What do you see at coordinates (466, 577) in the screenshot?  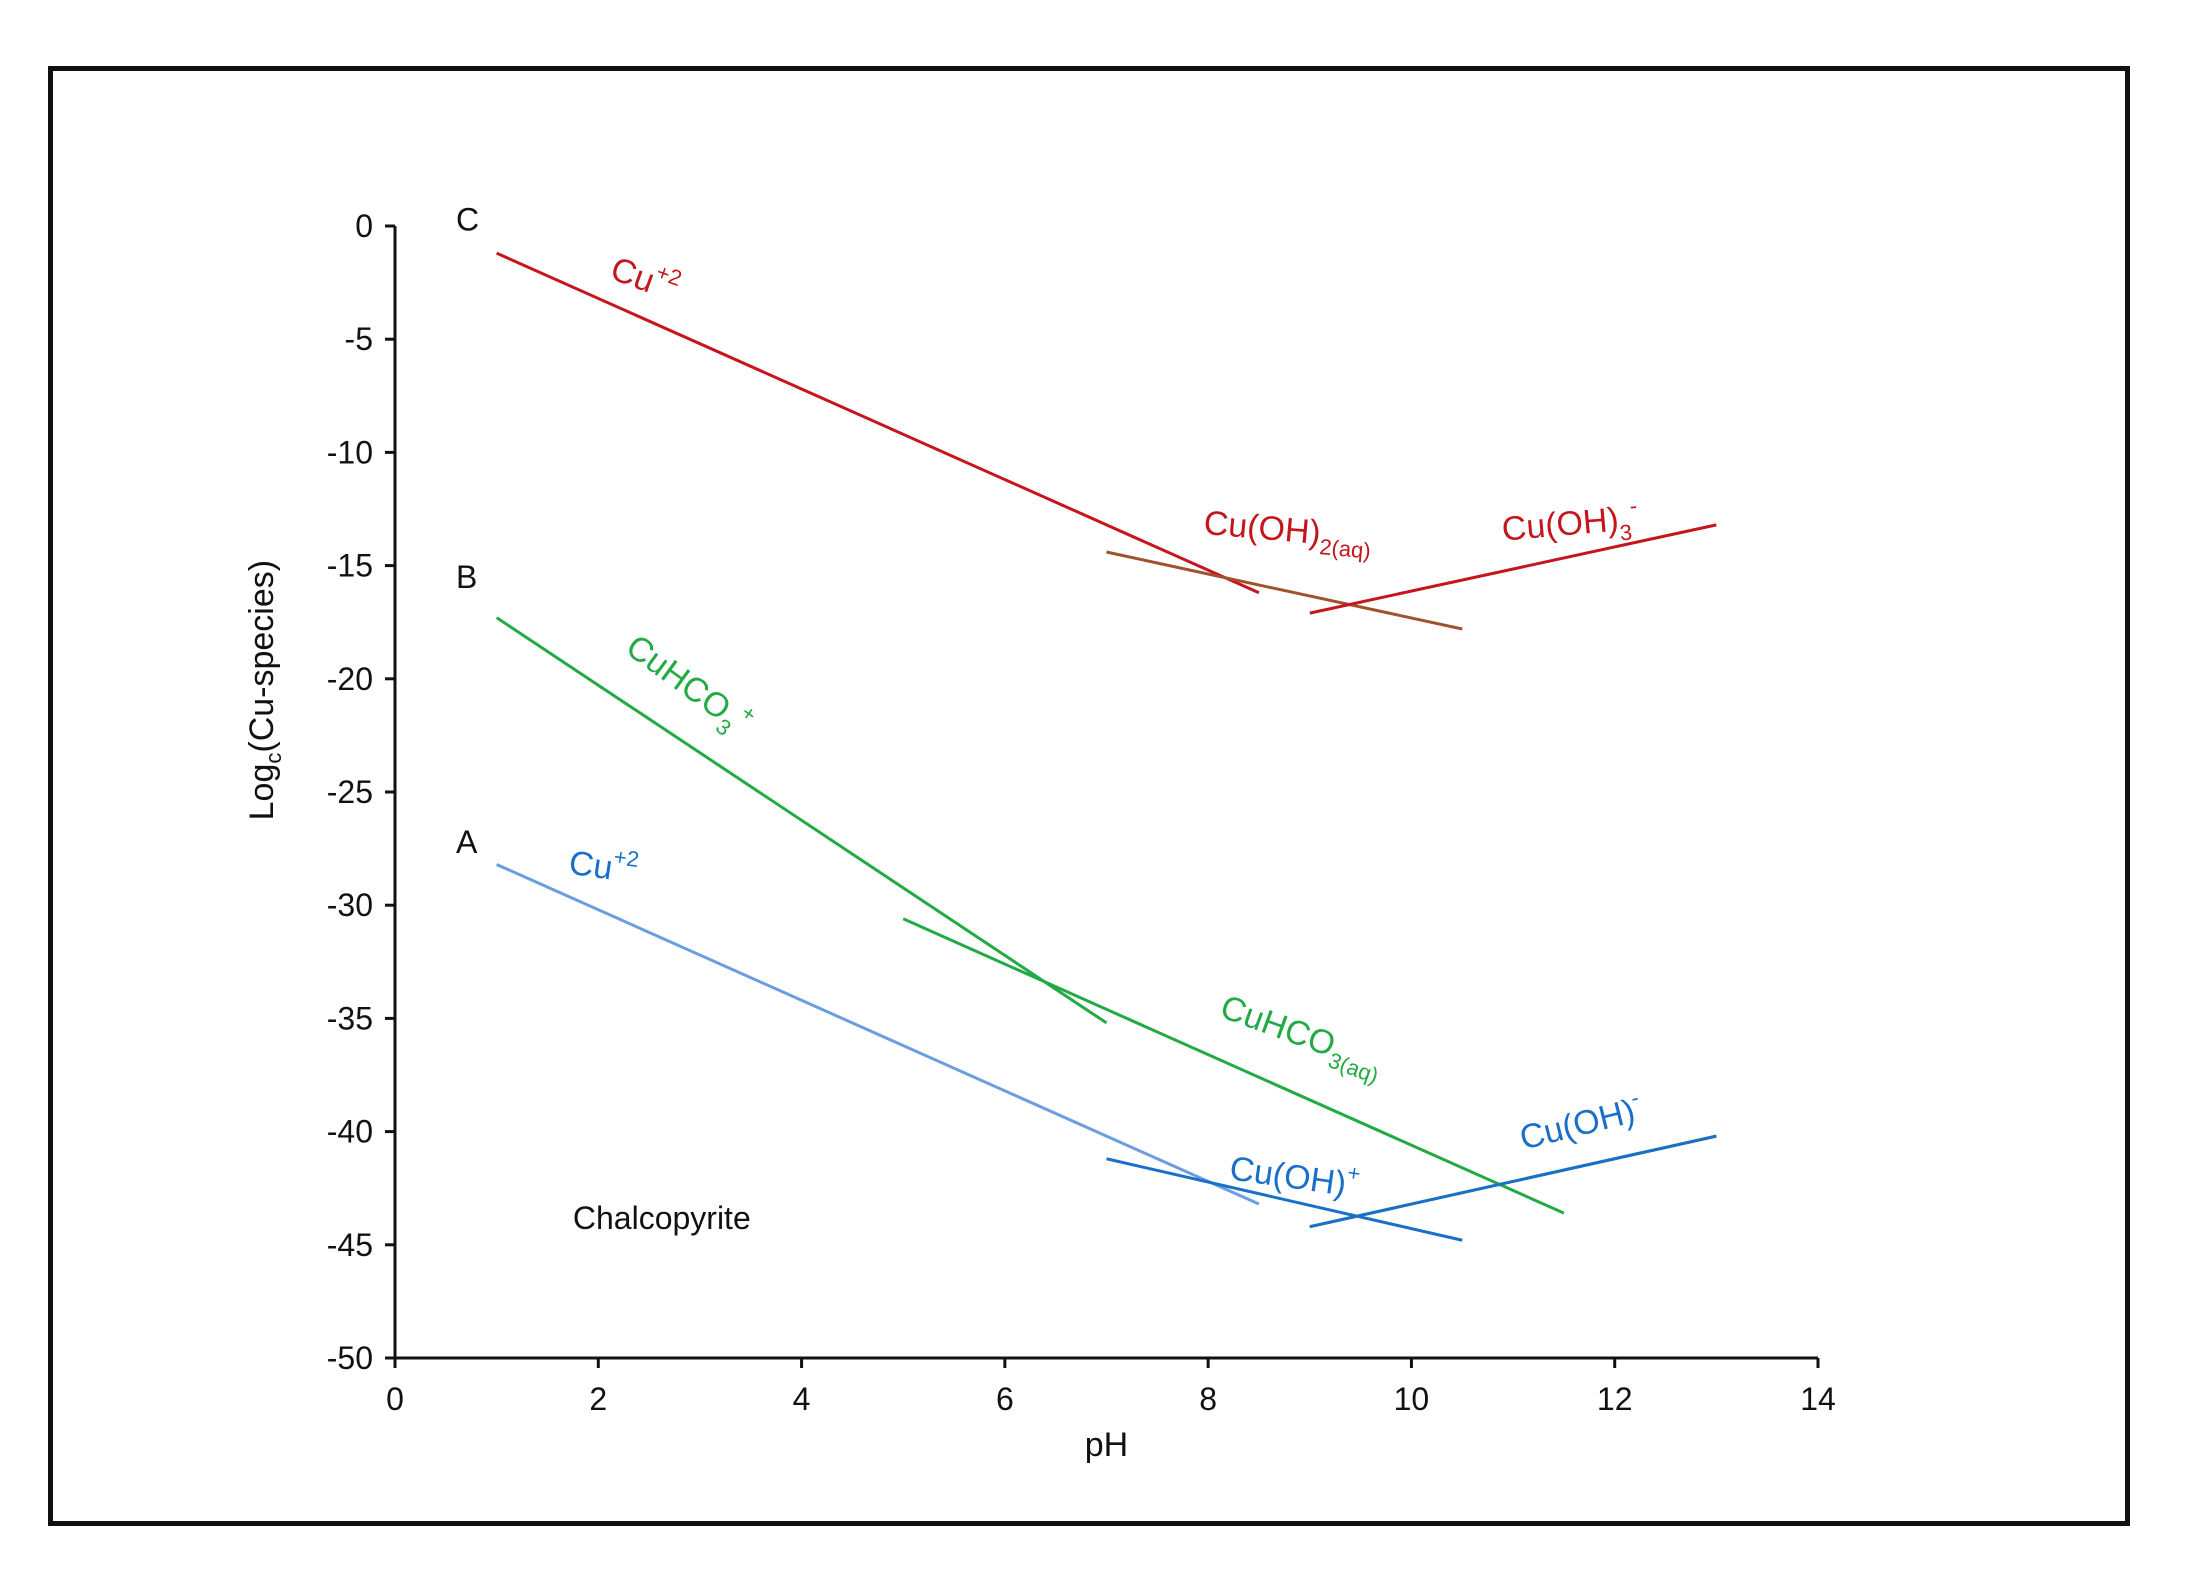 I see `curve-label-b: B` at bounding box center [466, 577].